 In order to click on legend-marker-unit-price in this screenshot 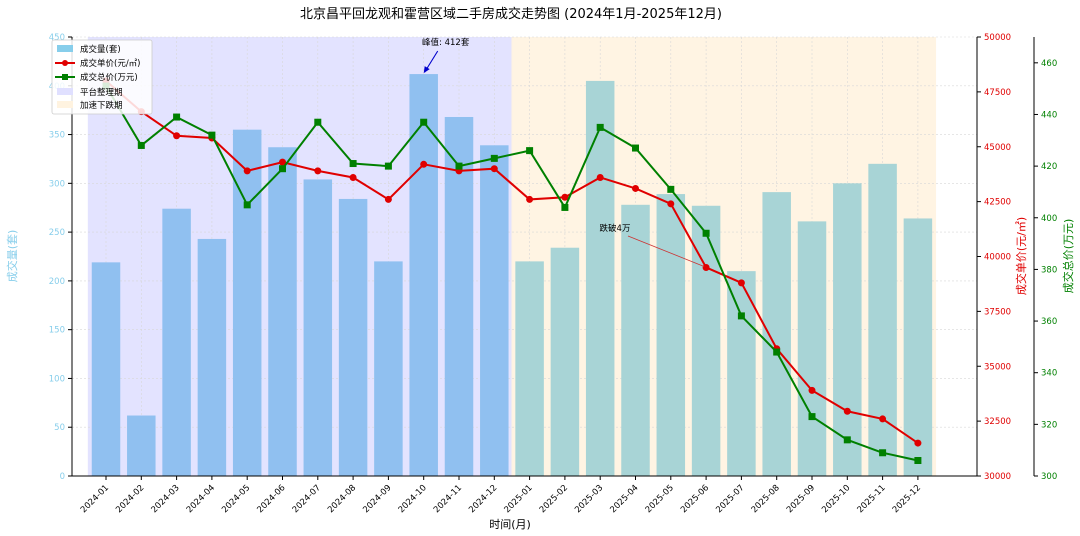, I will do `click(65, 63)`.